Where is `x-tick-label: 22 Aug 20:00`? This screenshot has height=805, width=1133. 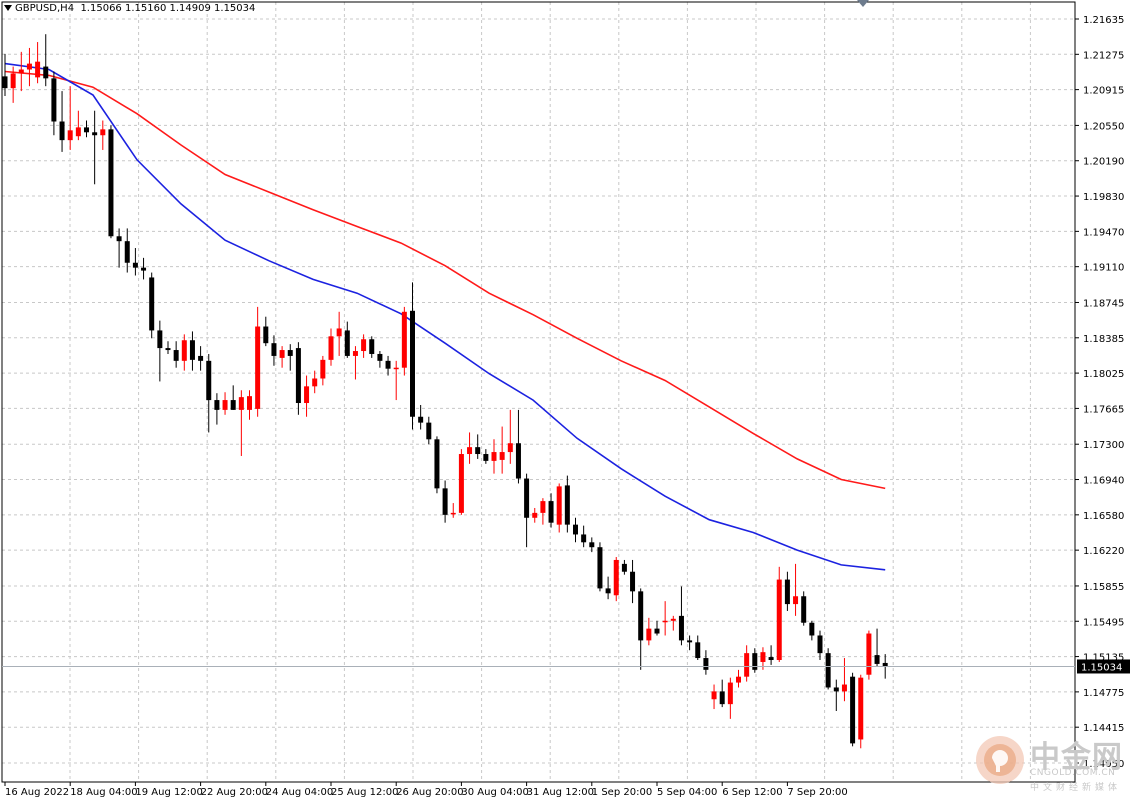
x-tick-label: 22 Aug 20:00 is located at coordinates (234, 792).